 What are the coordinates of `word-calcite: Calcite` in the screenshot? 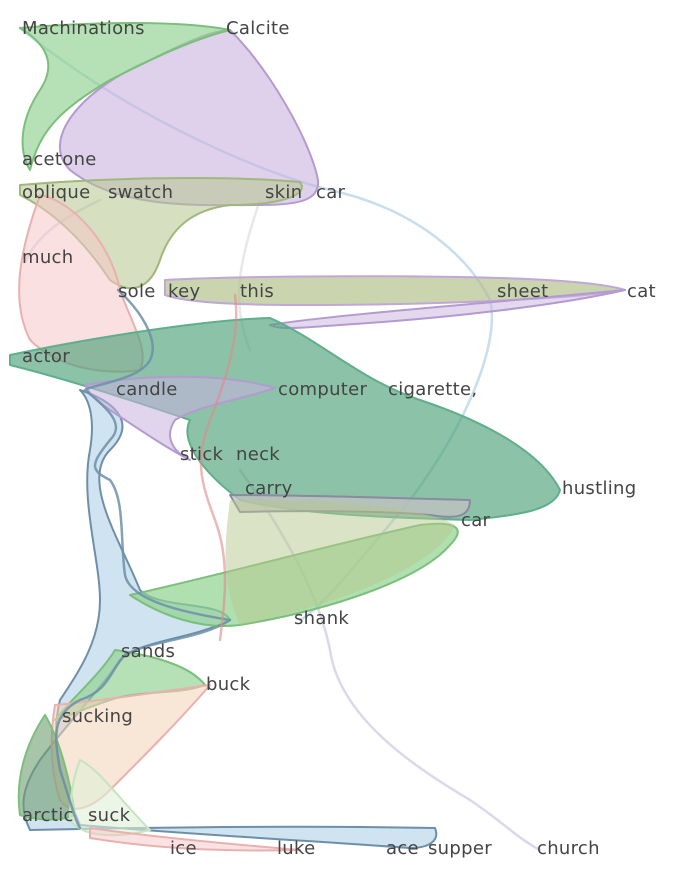 It's located at (258, 28).